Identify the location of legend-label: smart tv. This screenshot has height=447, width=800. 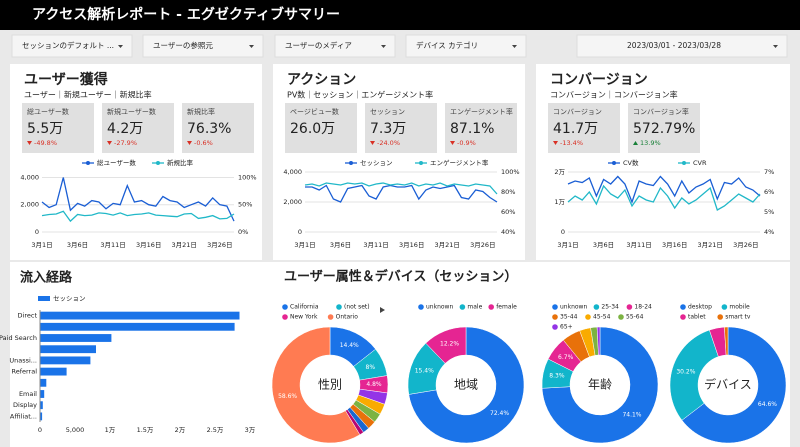
(738, 317).